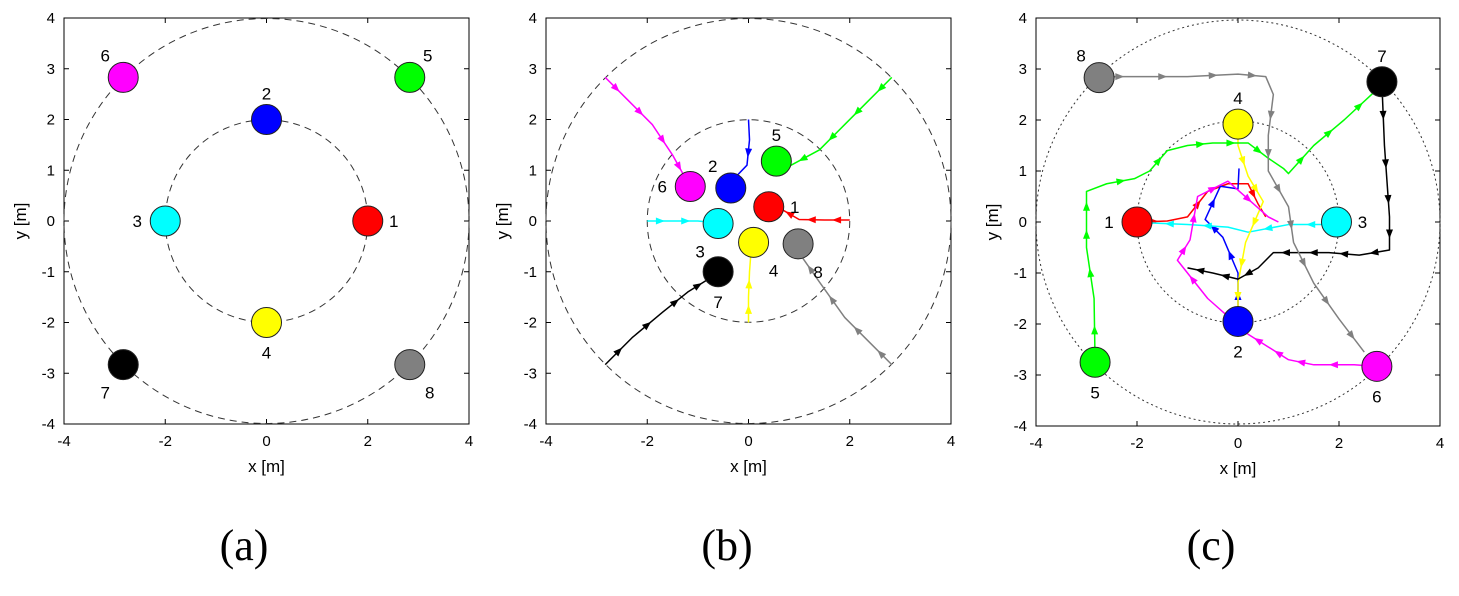 This screenshot has height=596, width=1459. Describe the element at coordinates (1381, 56) in the screenshot. I see `robot-label-7: 7` at that location.